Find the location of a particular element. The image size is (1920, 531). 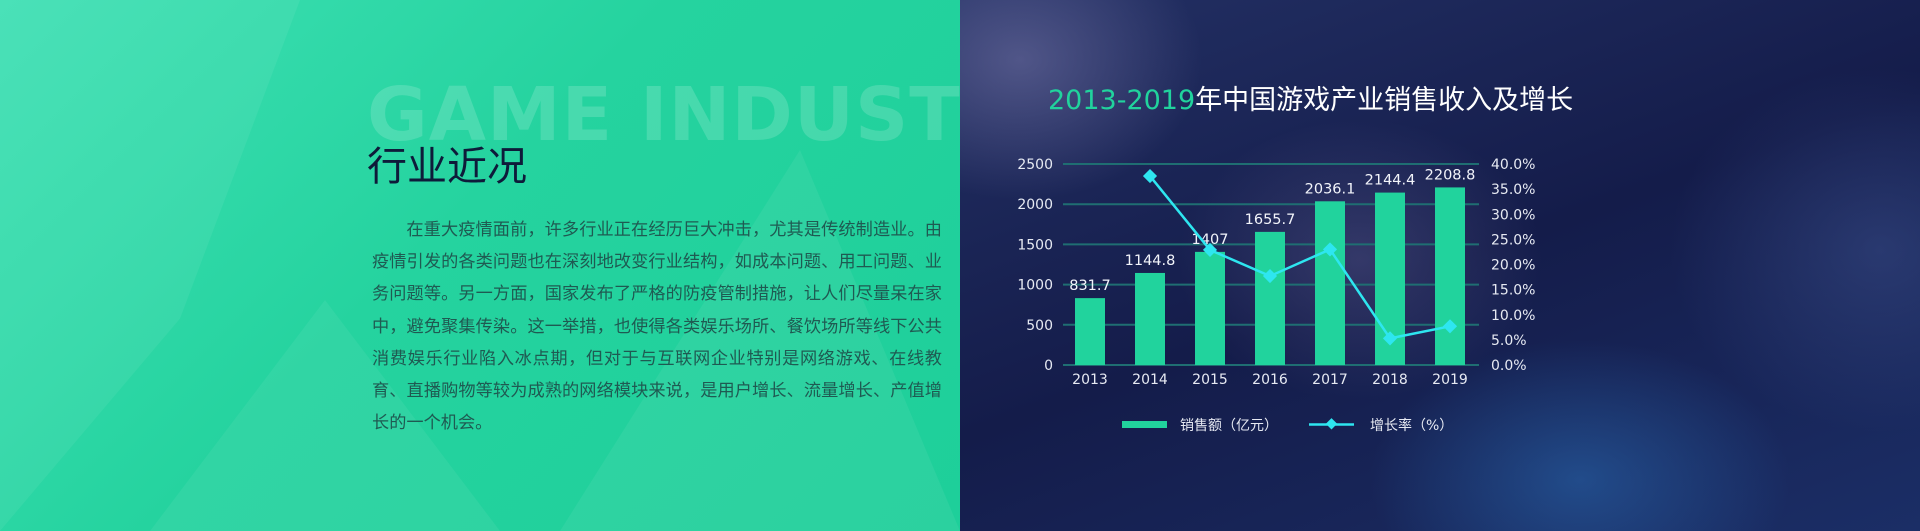

bar-data-label: 1655.7 is located at coordinates (1270, 220).